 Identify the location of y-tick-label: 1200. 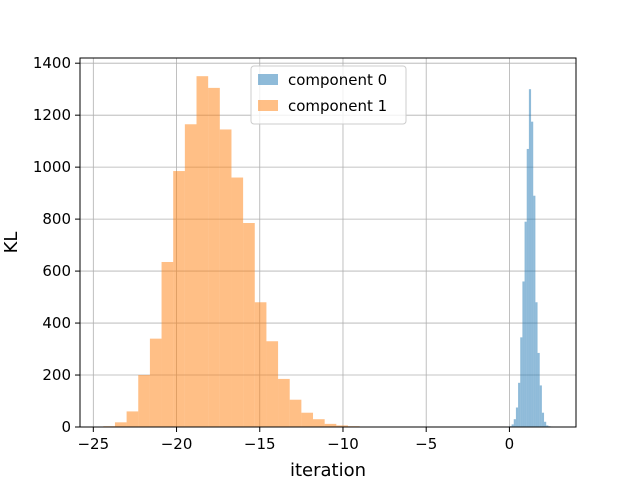
(52, 115).